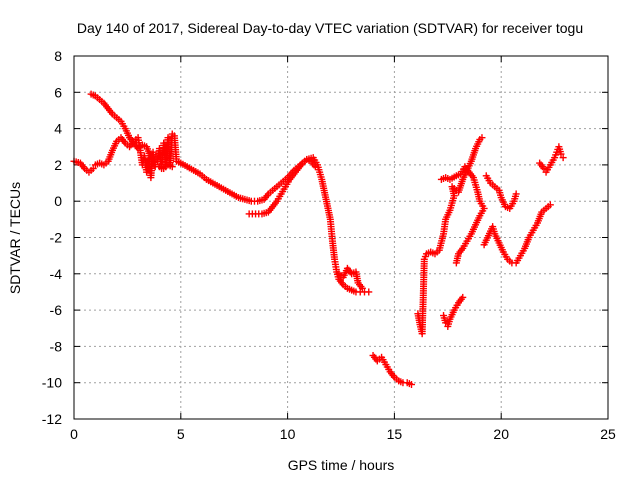 The width and height of the screenshot is (640, 480). What do you see at coordinates (15, 238) in the screenshot?
I see `y-axis-label: SDTVAR / TECUs` at bounding box center [15, 238].